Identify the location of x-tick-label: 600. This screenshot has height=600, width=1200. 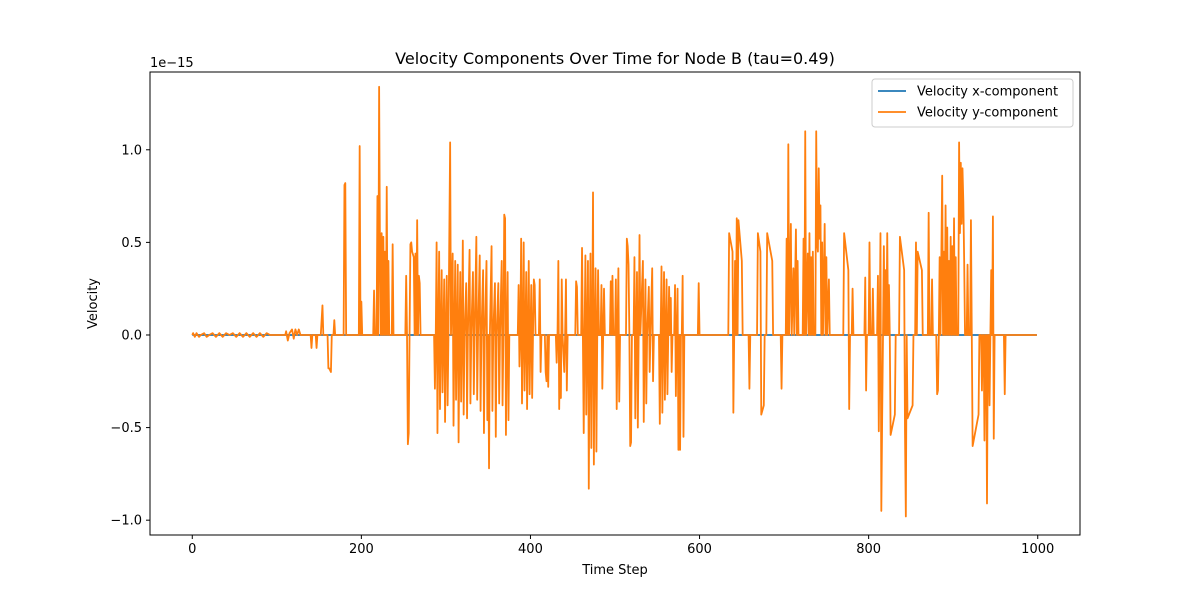
(699, 549).